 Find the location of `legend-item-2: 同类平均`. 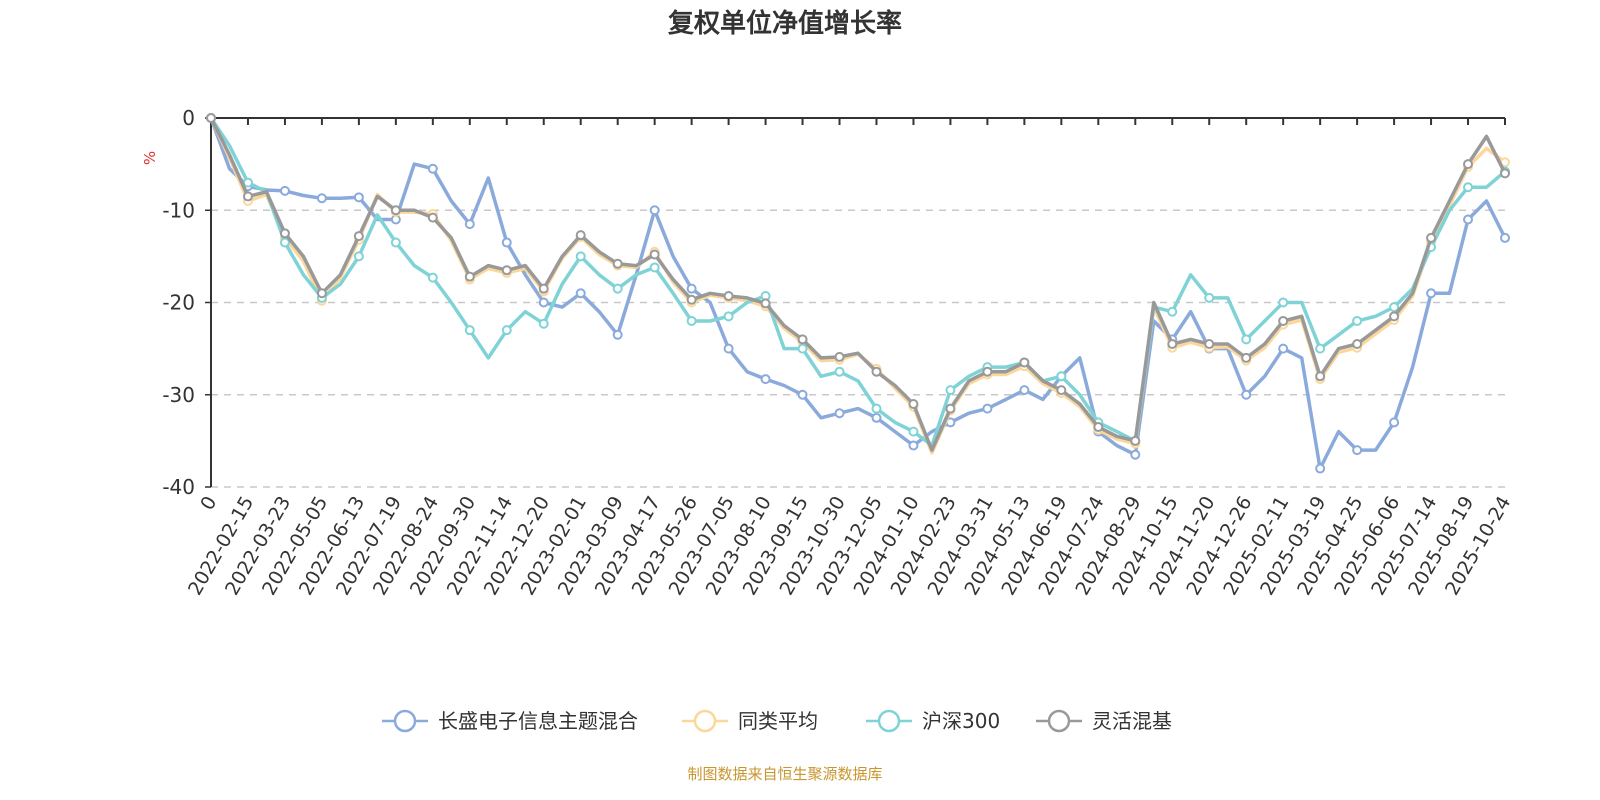

legend-item-2: 同类平均 is located at coordinates (750, 721).